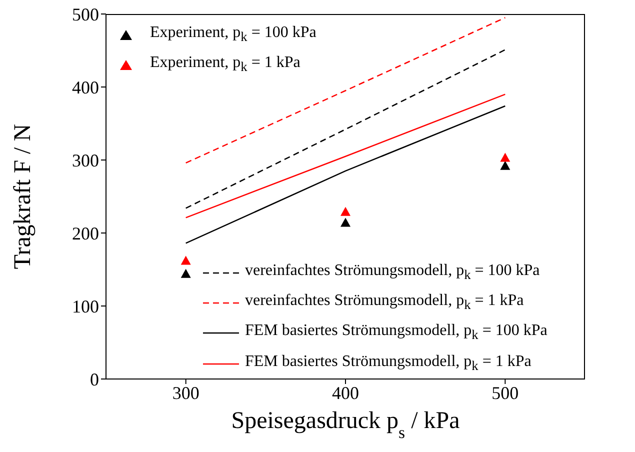 This screenshot has width=635, height=452. Describe the element at coordinates (384, 302) in the screenshot. I see `legend-label: vereinfachtes Strömungsmodell, p$_{k}$ = 1 kPa` at that location.